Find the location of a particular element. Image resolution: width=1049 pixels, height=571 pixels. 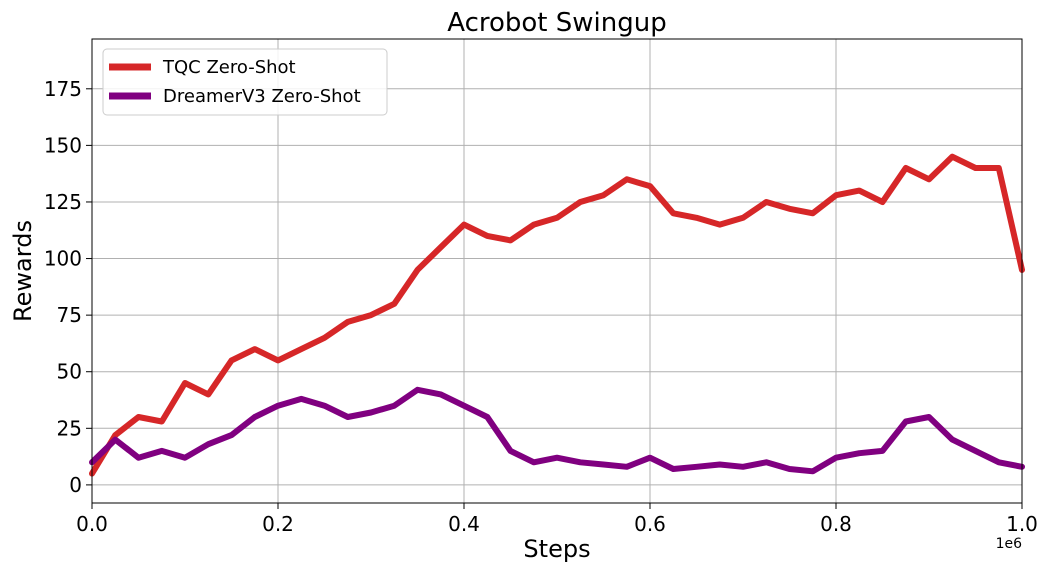

x-axis-multiplier: 1e6 is located at coordinates (1009, 544).